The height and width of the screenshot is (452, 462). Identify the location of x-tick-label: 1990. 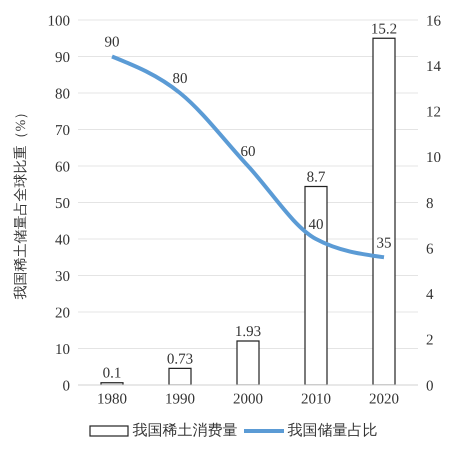
(180, 400).